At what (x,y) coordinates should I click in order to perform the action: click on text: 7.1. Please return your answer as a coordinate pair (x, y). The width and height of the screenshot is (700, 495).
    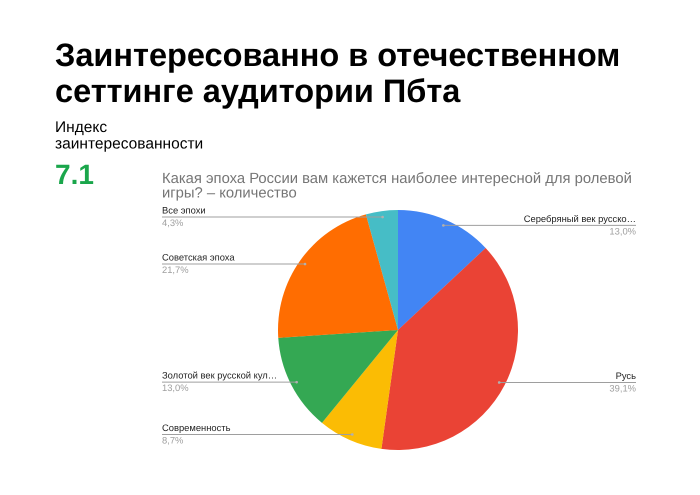
    Looking at the image, I should click on (74, 174).